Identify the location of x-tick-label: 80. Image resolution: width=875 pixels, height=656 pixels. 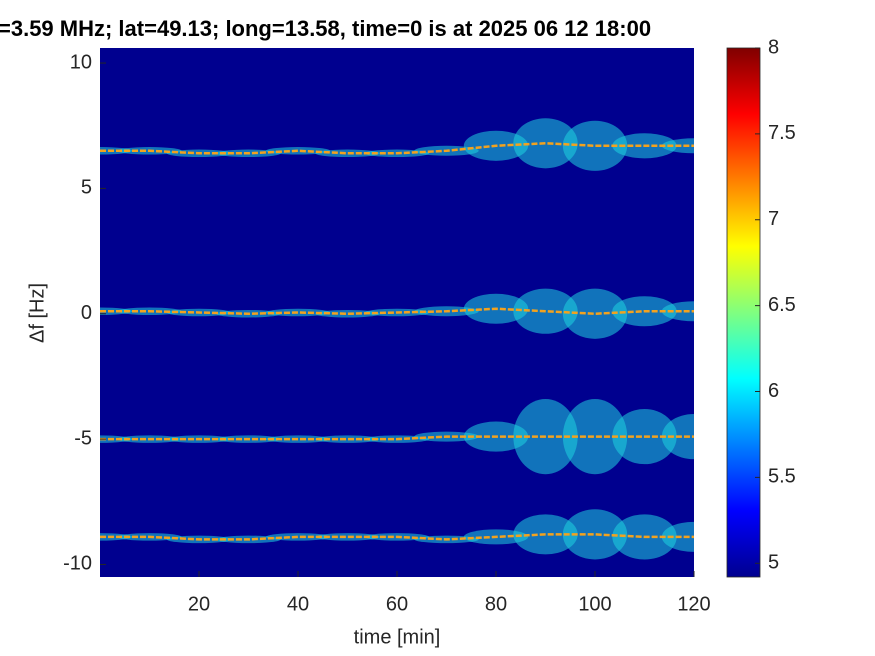
(496, 604).